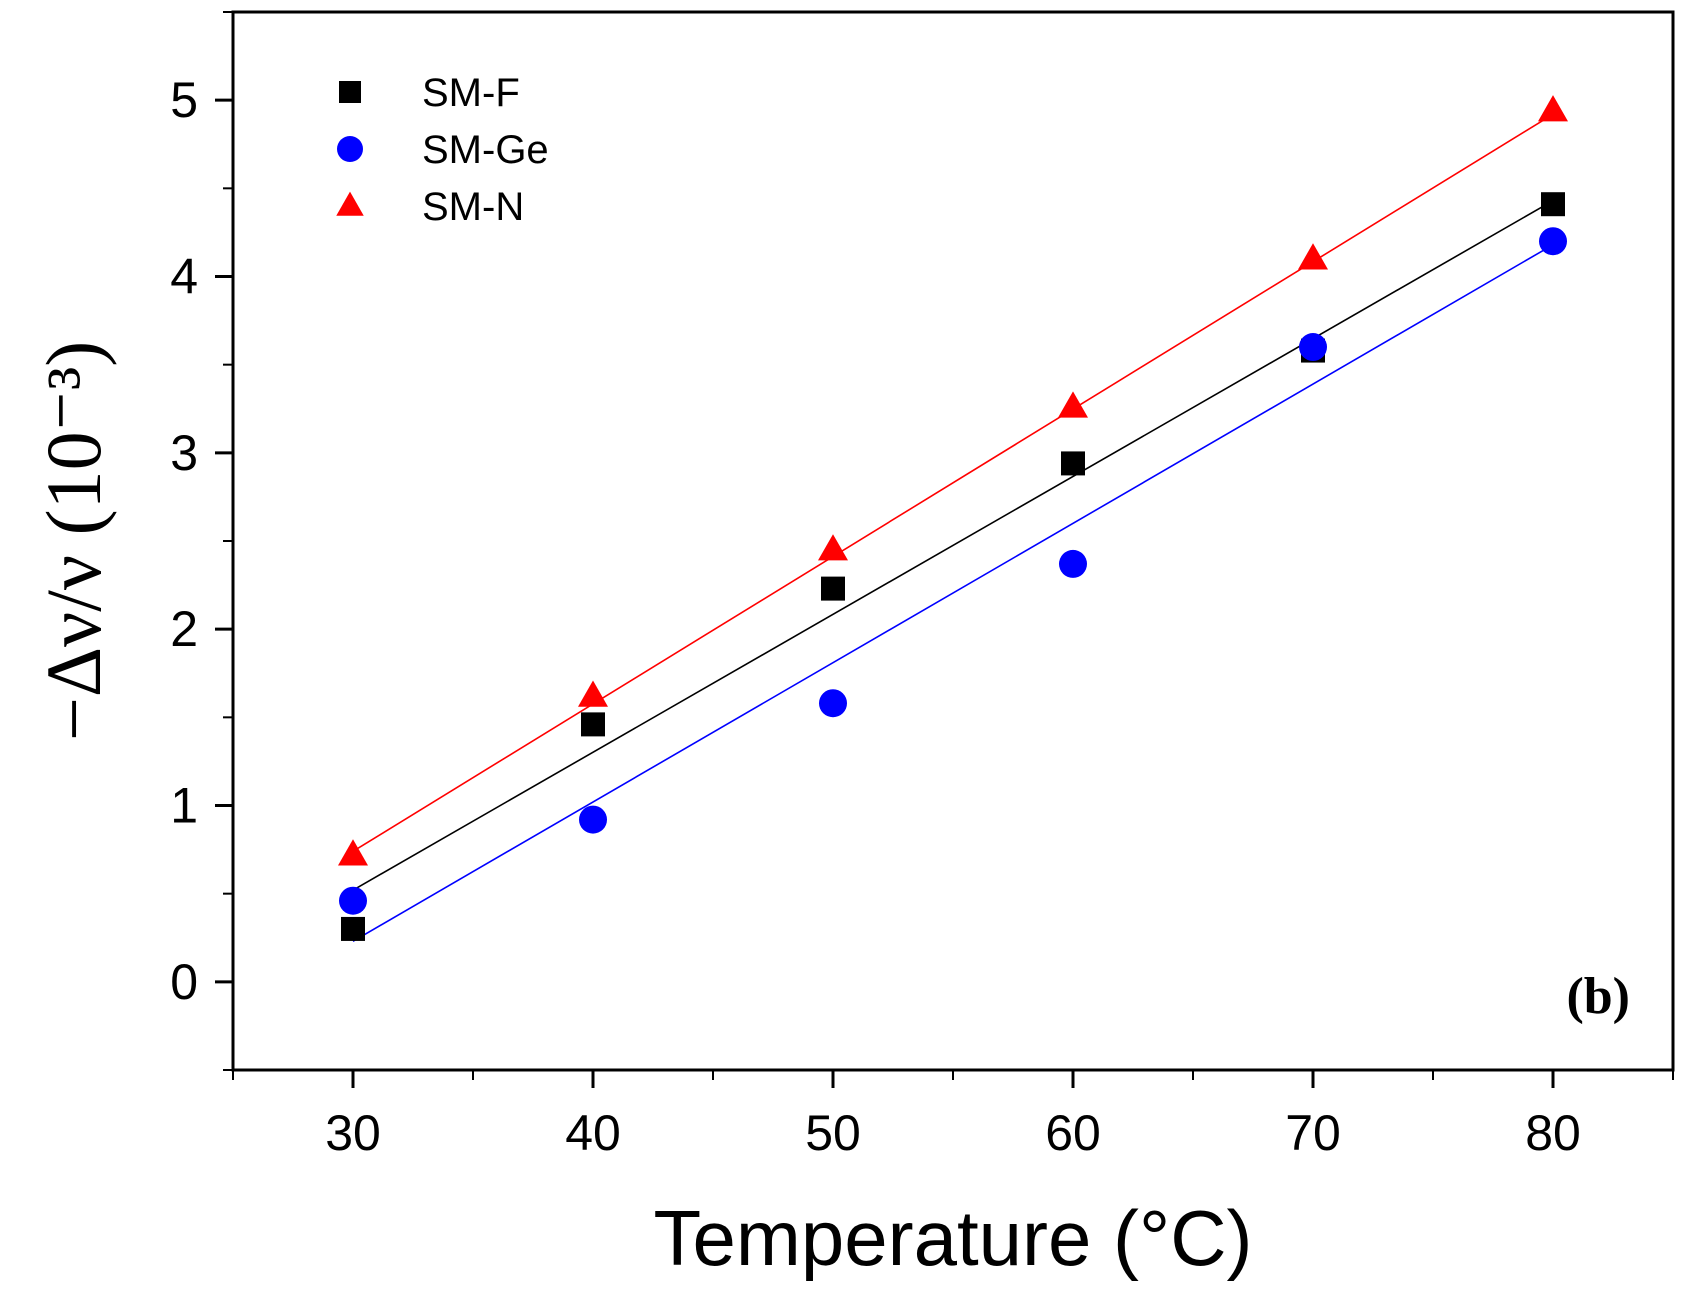 The width and height of the screenshot is (1683, 1295). Describe the element at coordinates (350, 203) in the screenshot. I see `legend-marker-sm-n` at that location.